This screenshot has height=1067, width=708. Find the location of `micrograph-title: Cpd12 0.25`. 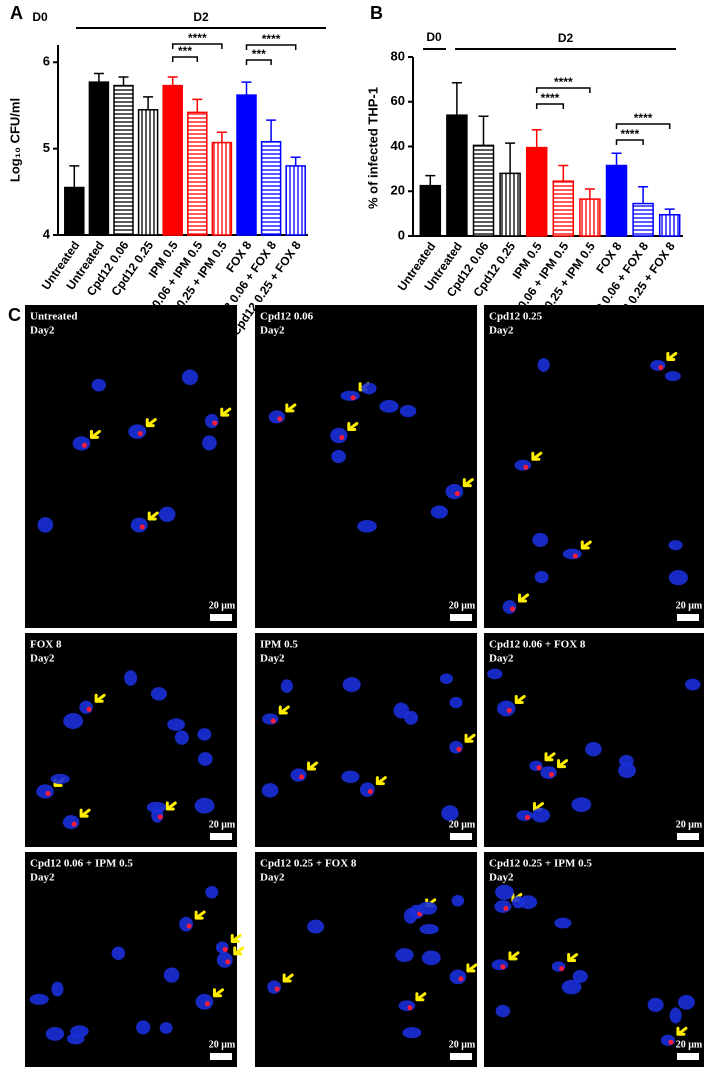

micrograph-title: Cpd12 0.25 is located at coordinates (516, 317).